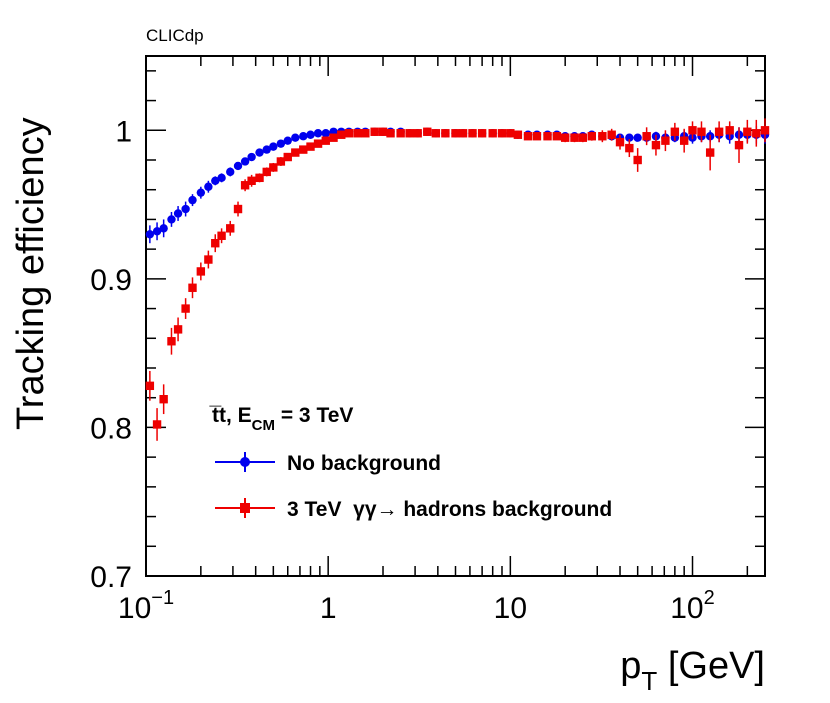 This screenshot has height=703, width=830. What do you see at coordinates (245, 508) in the screenshot?
I see `legend-marker-gamma-gamma-background` at bounding box center [245, 508].